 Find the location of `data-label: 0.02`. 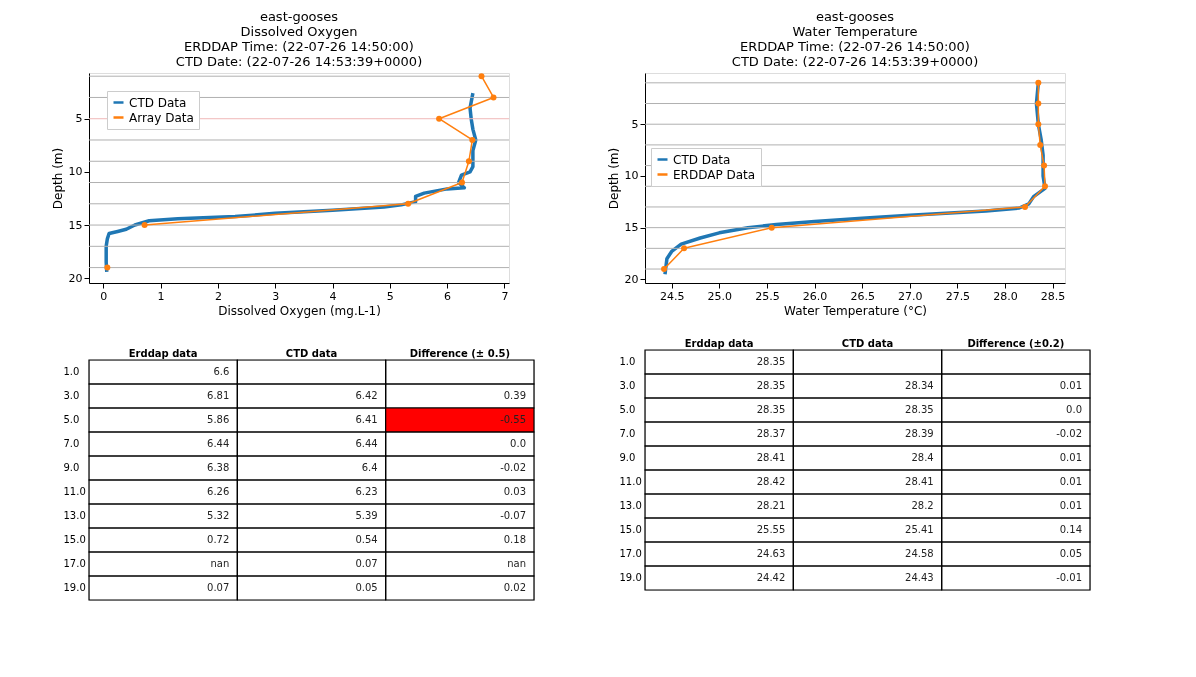

data-label: 0.02 is located at coordinates (514, 587).